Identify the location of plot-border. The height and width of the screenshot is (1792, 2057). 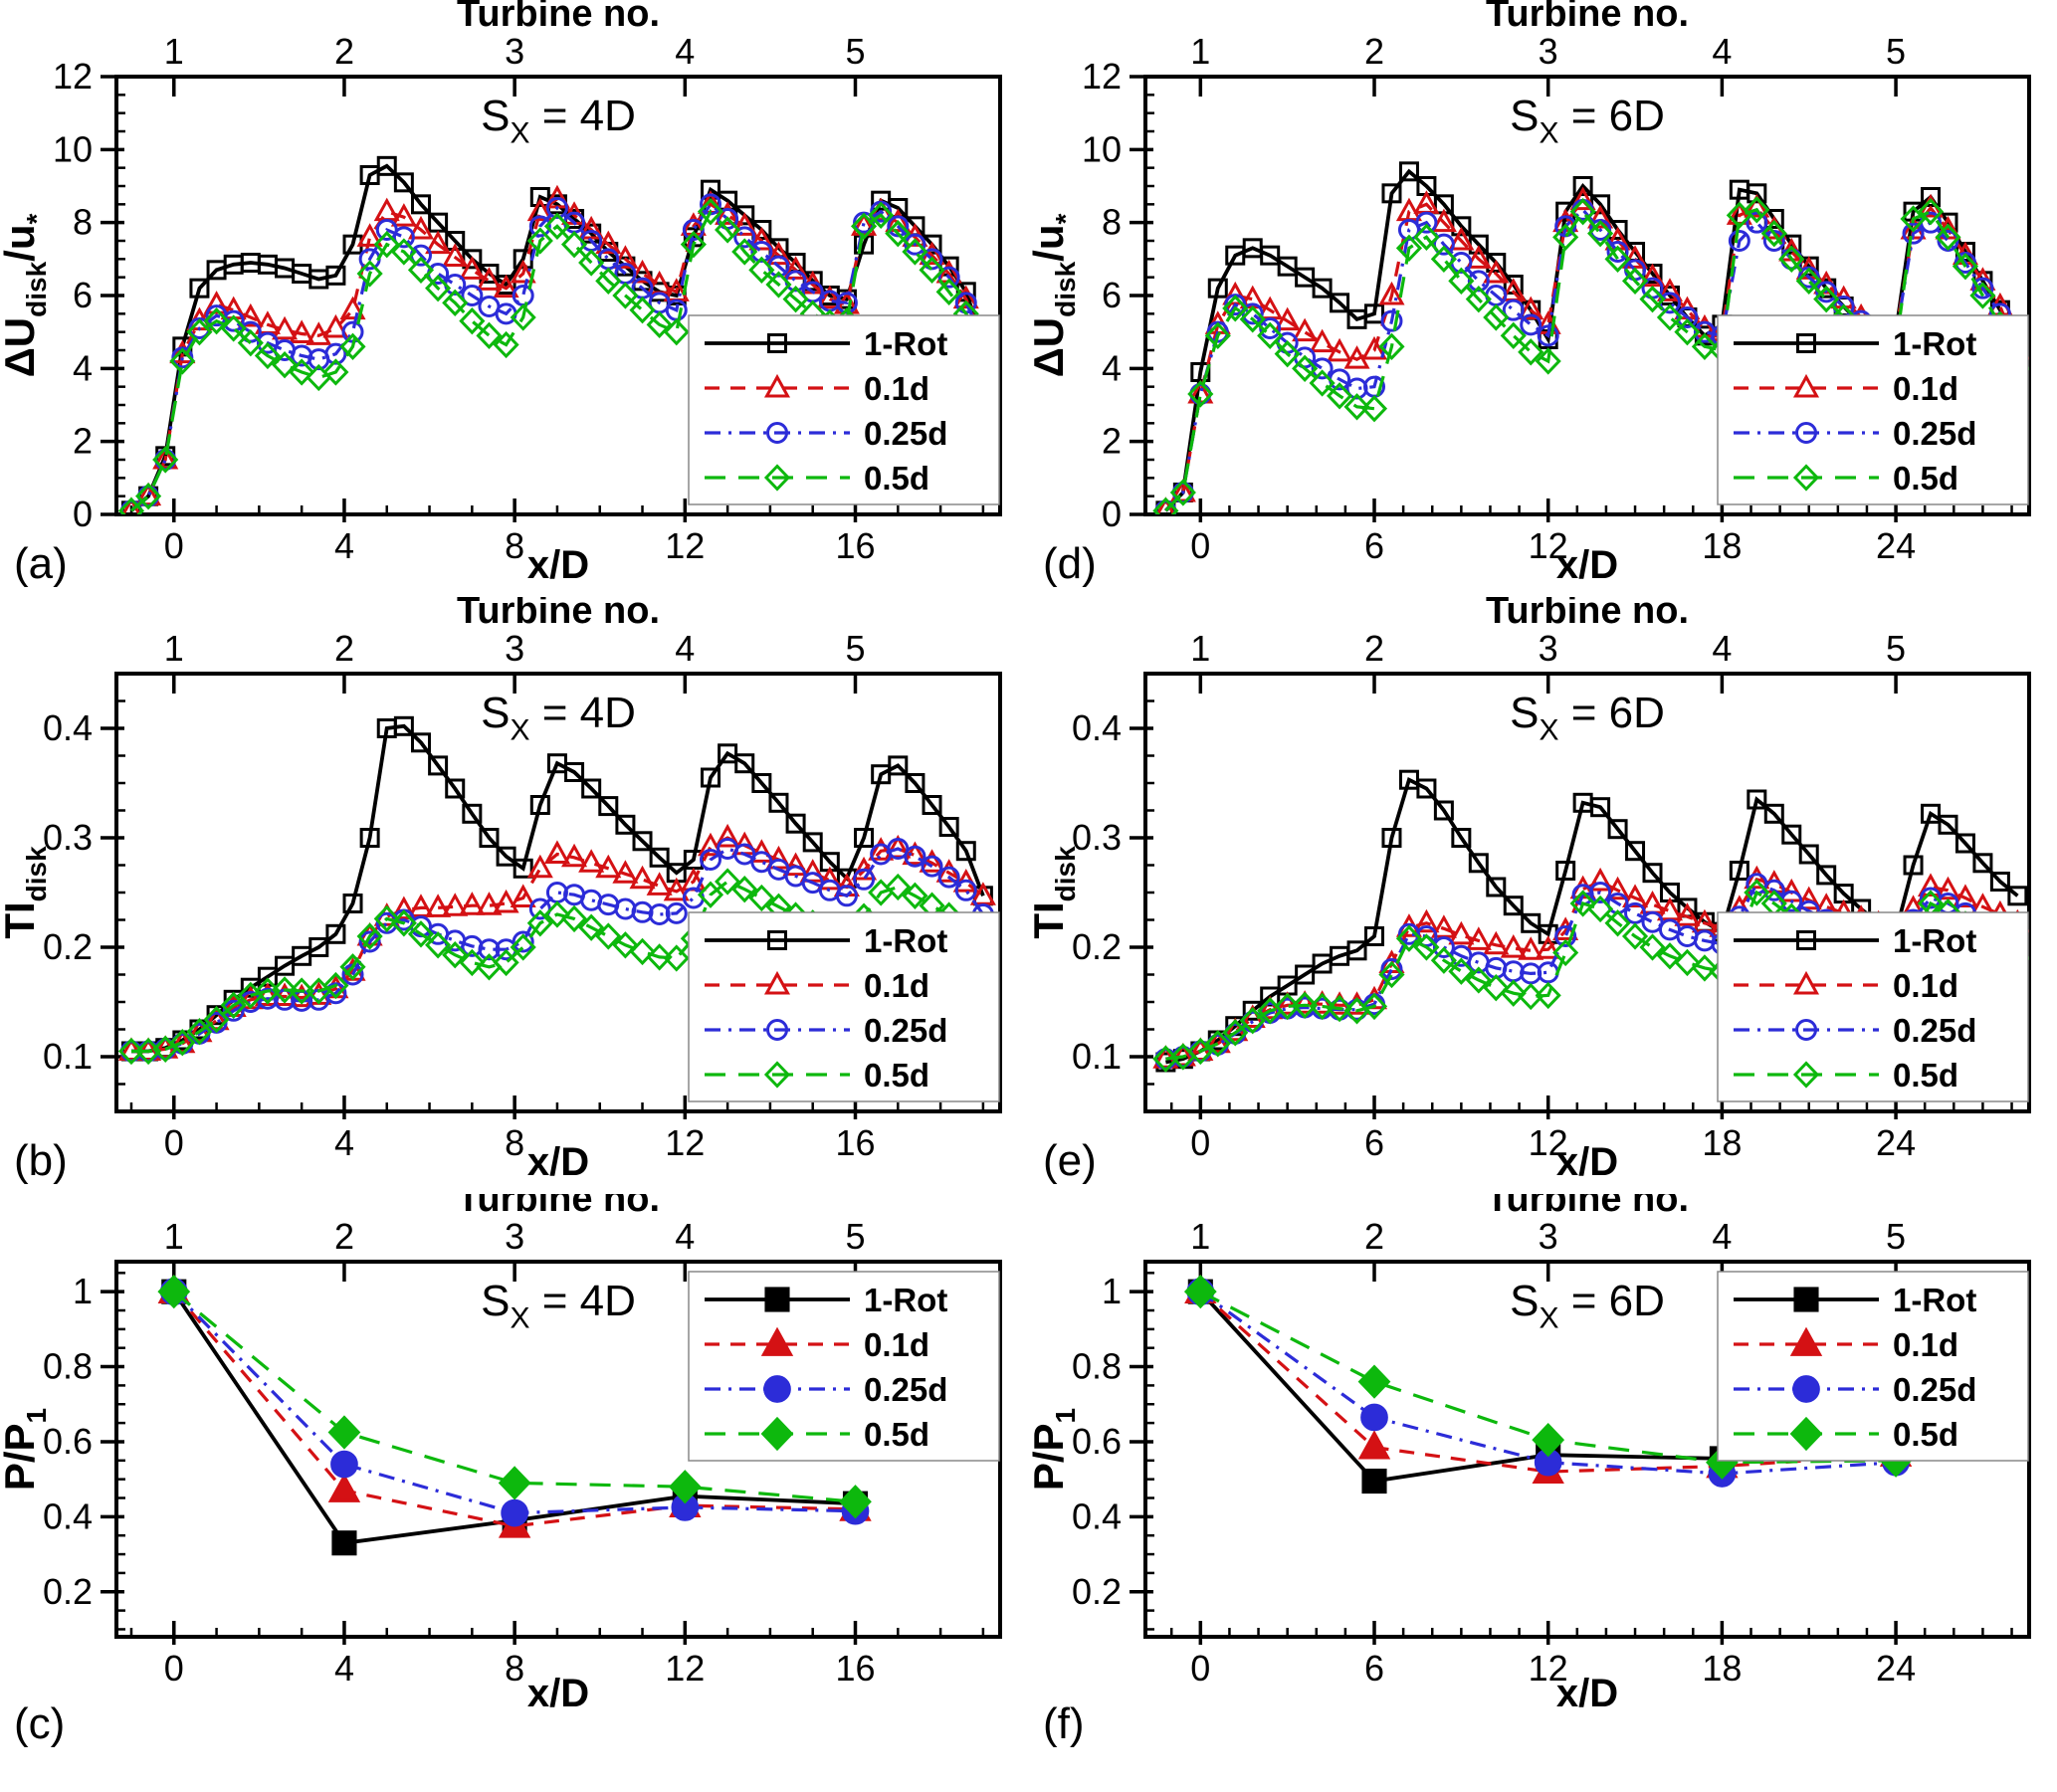
(1587, 295).